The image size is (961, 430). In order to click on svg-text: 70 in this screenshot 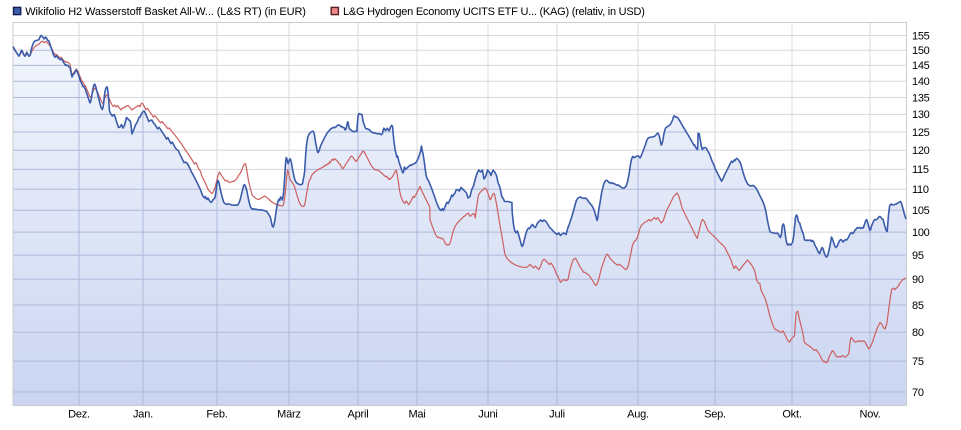, I will do `click(918, 393)`.